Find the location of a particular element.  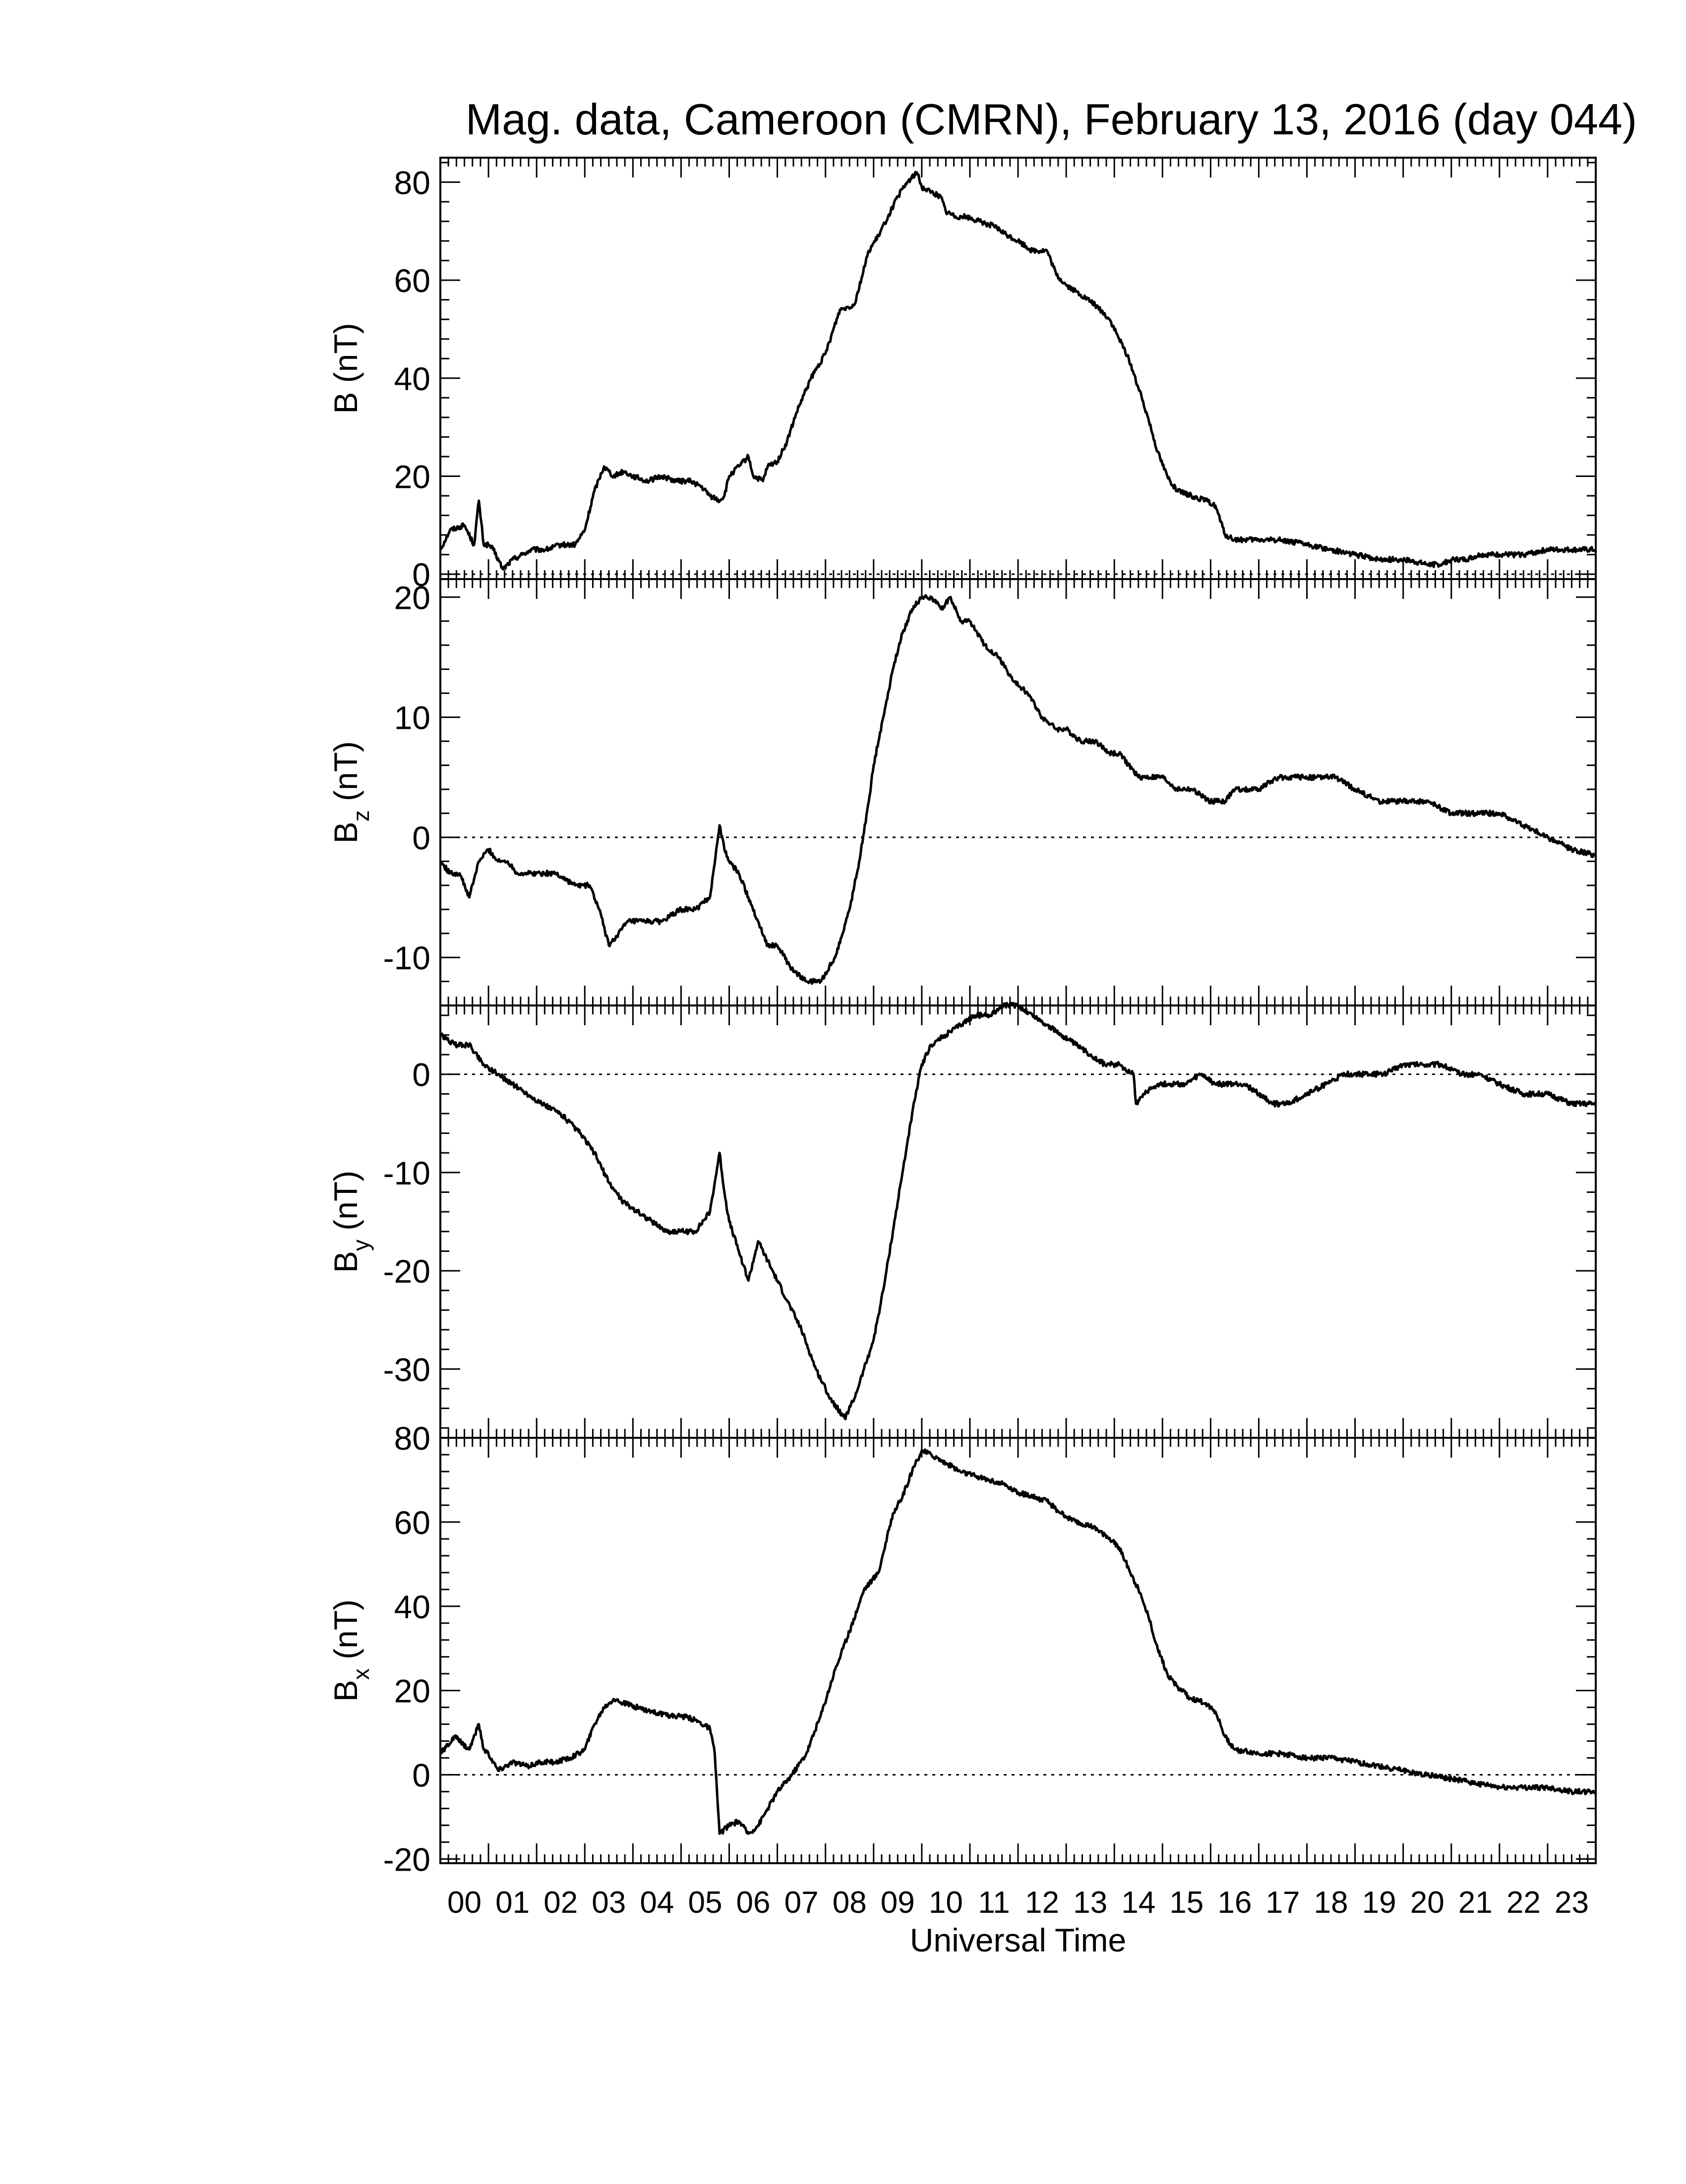

xtick-label: 08 is located at coordinates (850, 1903).